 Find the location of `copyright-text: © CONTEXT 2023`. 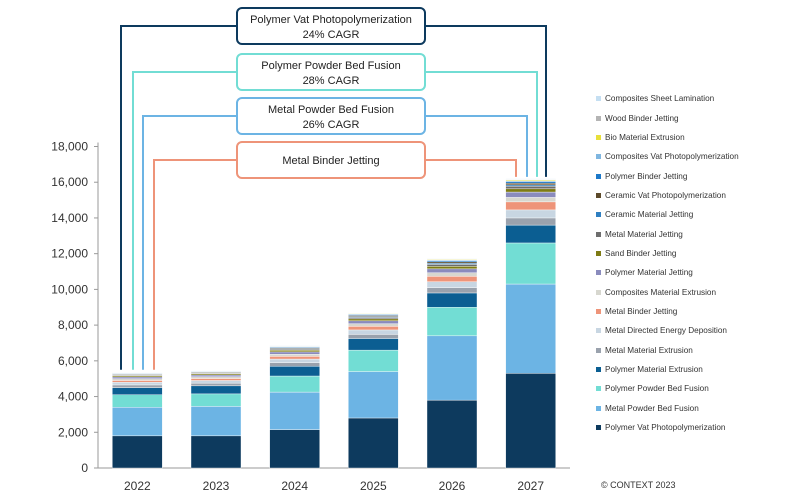

copyright-text: © CONTEXT 2023 is located at coordinates (638, 485).